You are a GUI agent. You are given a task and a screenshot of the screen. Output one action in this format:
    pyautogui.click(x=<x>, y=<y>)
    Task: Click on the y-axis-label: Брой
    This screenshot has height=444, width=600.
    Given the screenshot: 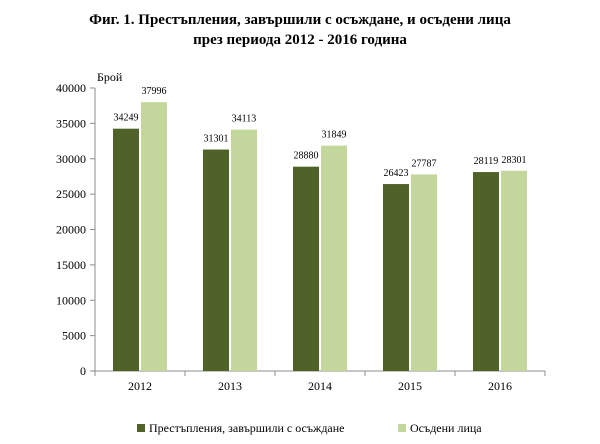 What is the action you would take?
    pyautogui.click(x=110, y=77)
    